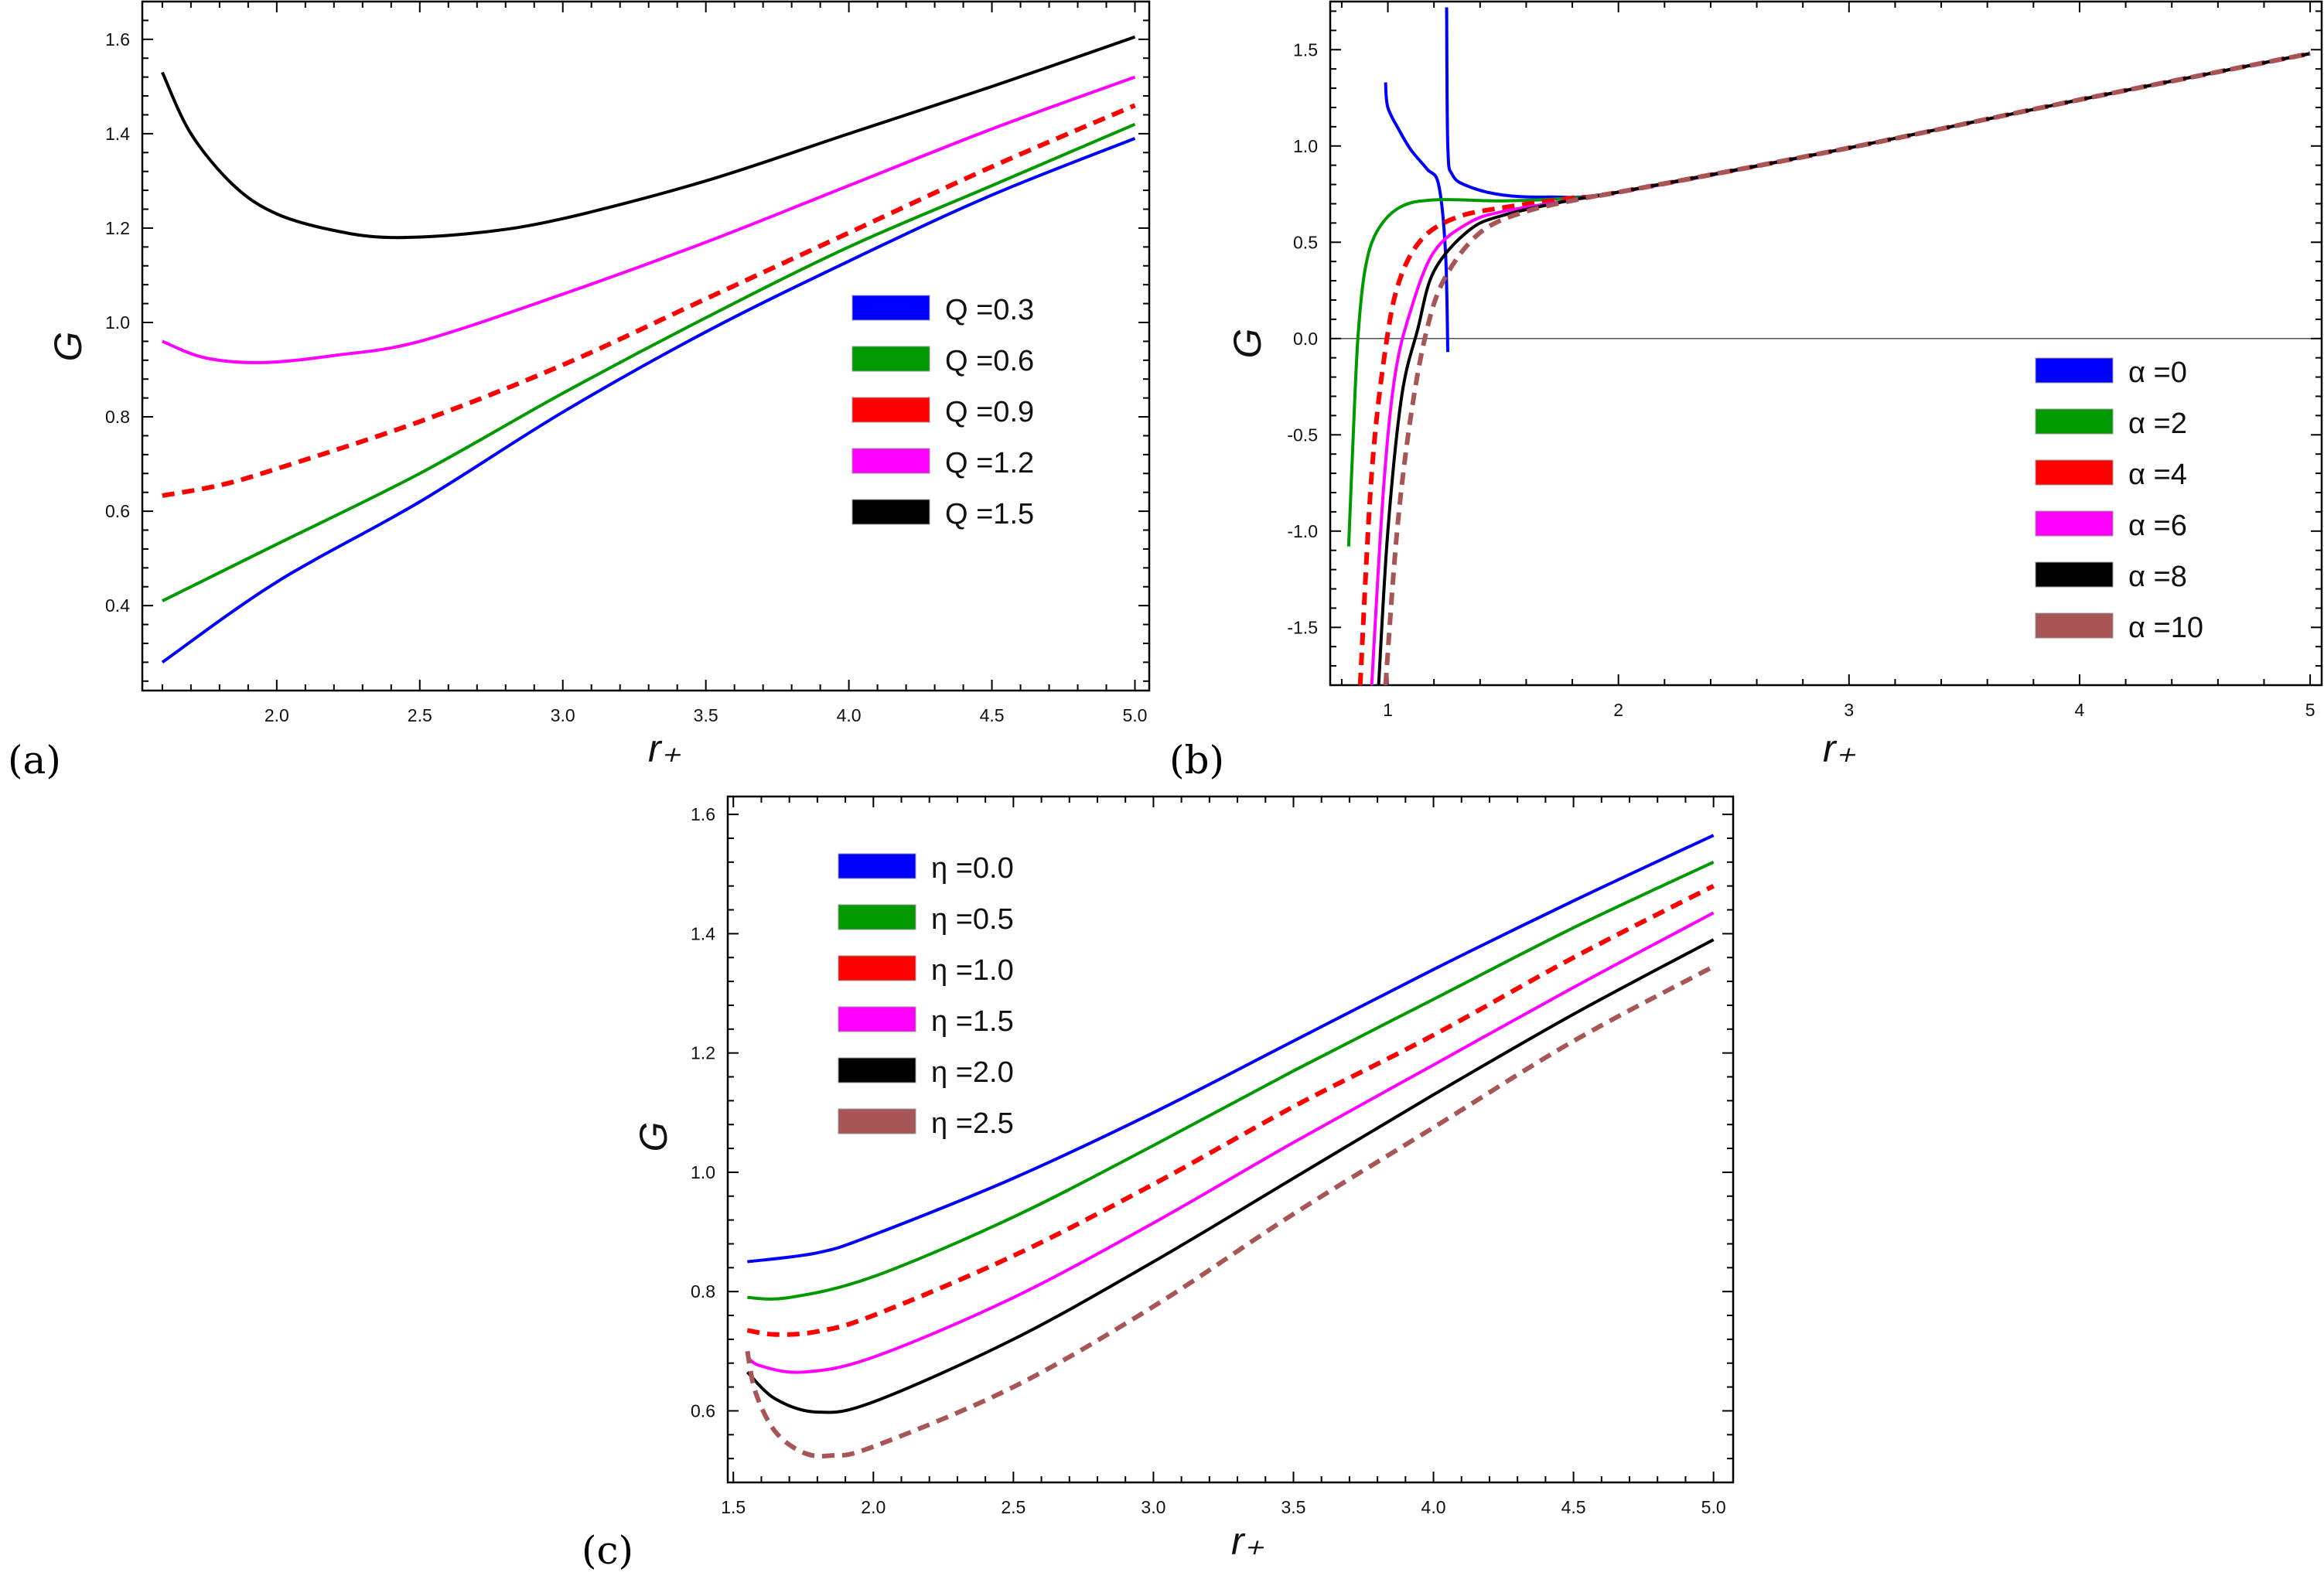  What do you see at coordinates (849, 715) in the screenshot?
I see `x-tick-label: 4.0` at bounding box center [849, 715].